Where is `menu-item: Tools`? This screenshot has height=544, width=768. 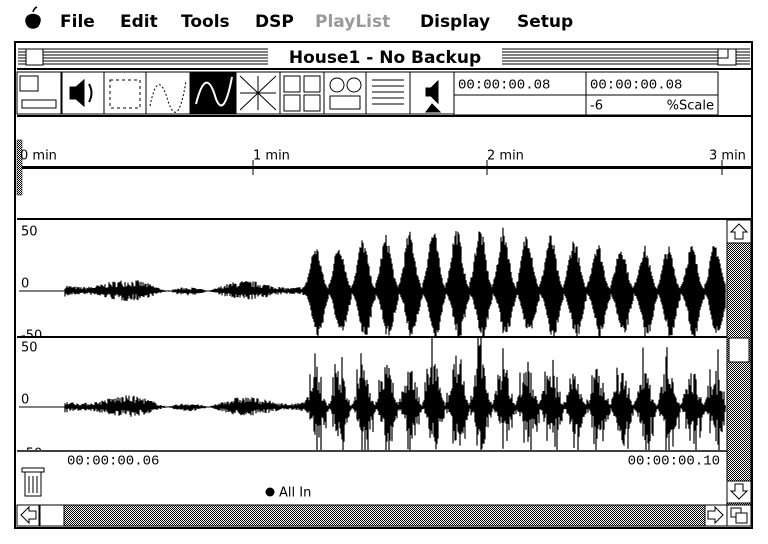
menu-item: Tools is located at coordinates (205, 22).